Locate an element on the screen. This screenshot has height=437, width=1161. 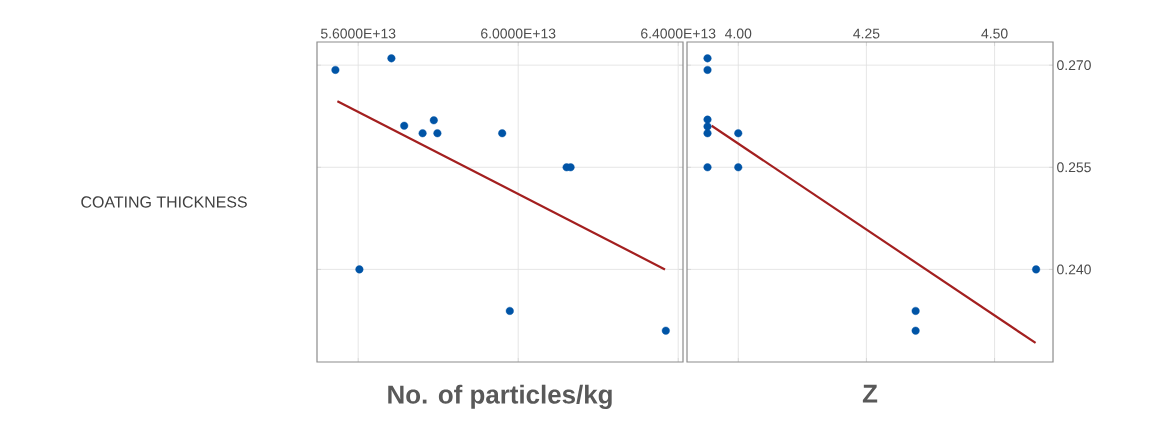
x-axis-title: No. of particles/kg is located at coordinates (500, 396).